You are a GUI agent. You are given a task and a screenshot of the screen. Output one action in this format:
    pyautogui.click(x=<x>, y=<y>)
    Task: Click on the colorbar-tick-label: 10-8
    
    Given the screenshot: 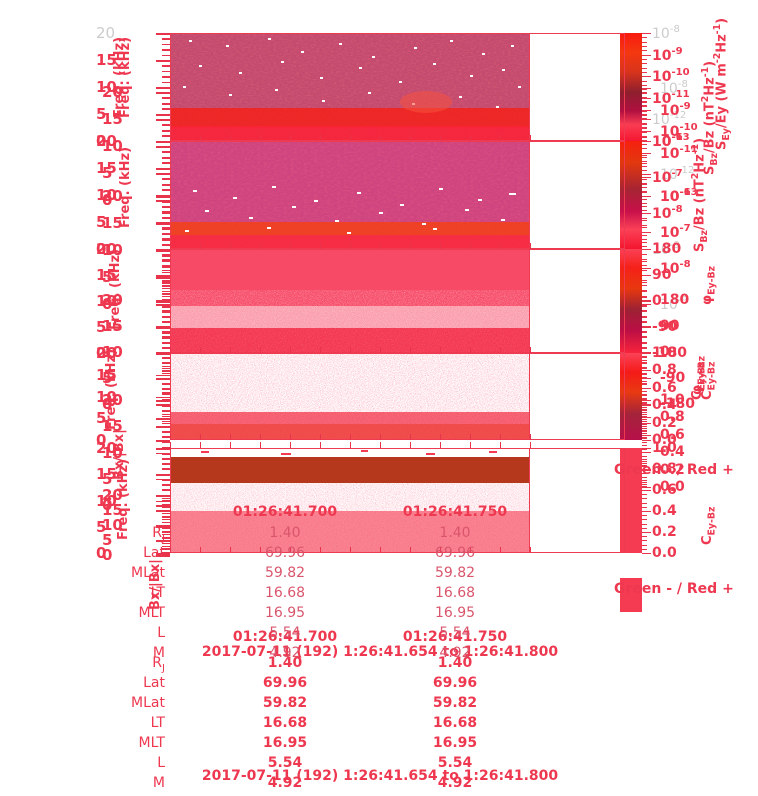 What is the action you would take?
    pyautogui.click(x=666, y=33)
    